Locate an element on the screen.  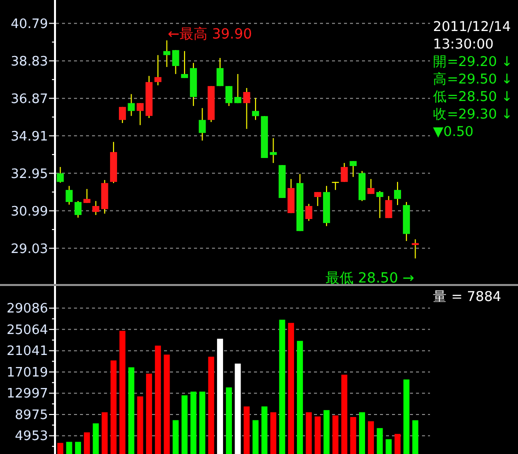
text: 高=29.50 ↓ is located at coordinates (473, 80).